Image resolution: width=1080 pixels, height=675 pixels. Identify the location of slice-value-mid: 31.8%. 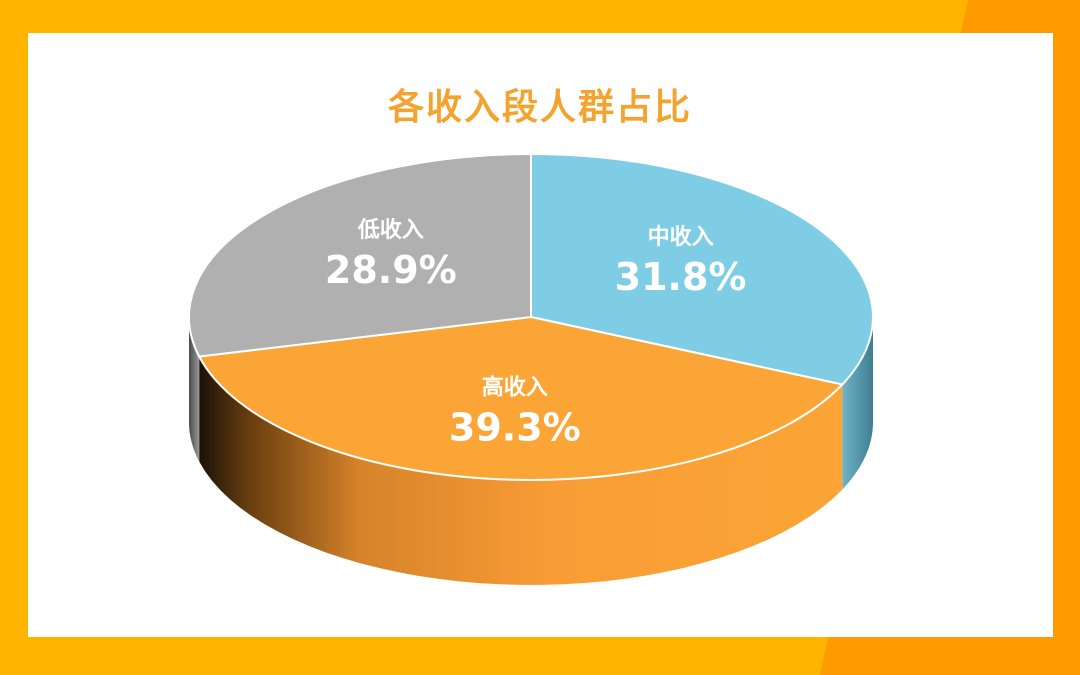
(681, 277).